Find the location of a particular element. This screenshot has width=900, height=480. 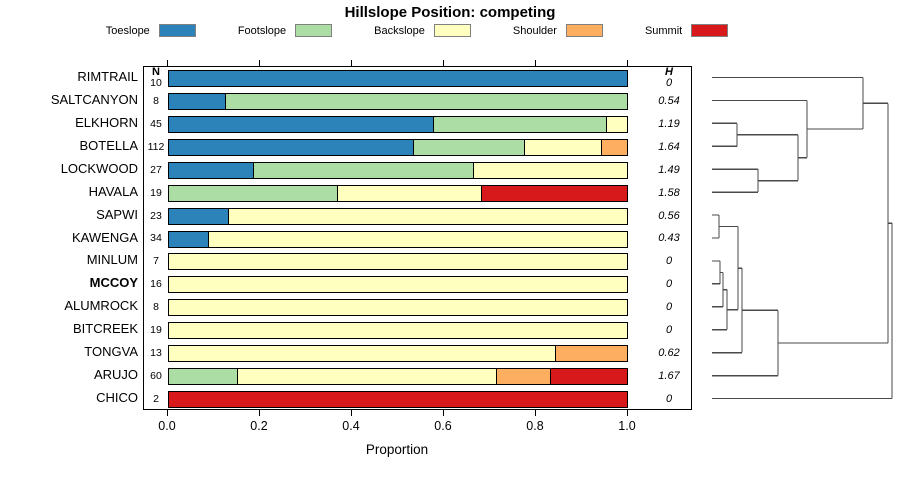

legend-swatch-toeslope is located at coordinates (177, 30).